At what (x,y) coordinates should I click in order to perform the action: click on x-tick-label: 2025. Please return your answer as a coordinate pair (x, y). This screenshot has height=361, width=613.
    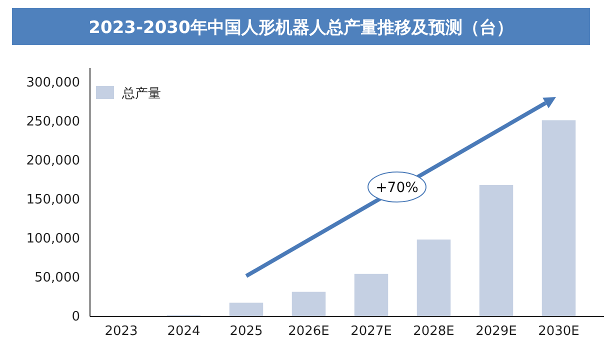
    Looking at the image, I should click on (246, 331).